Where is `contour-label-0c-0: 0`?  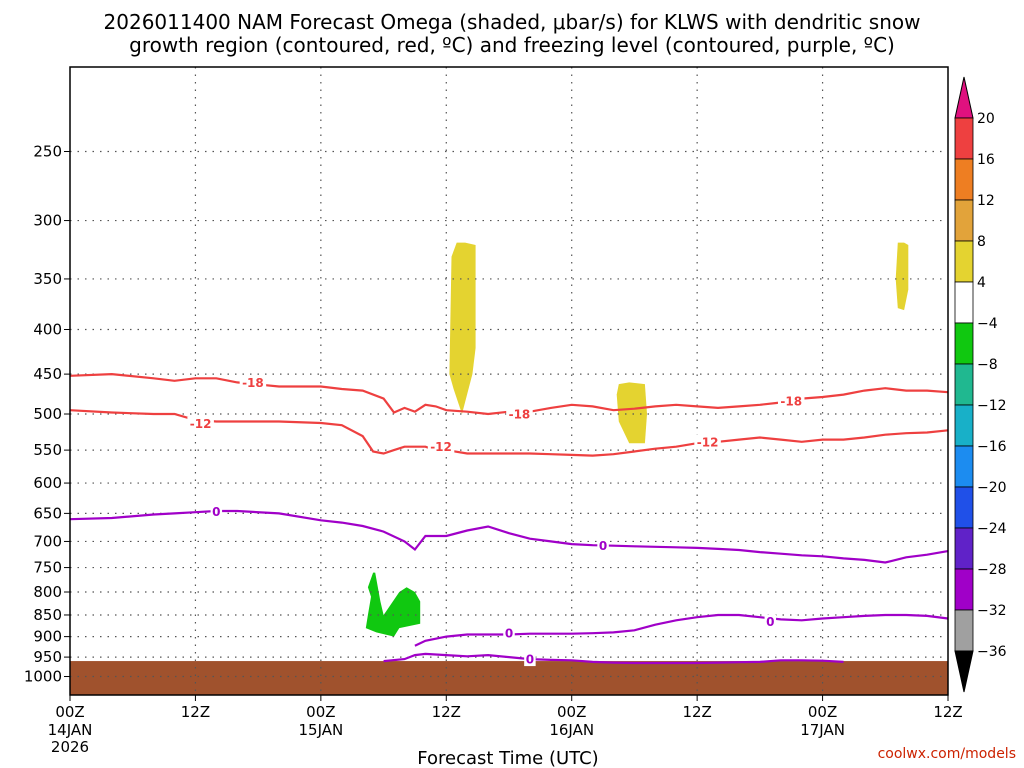 contour-label-0c-0: 0 is located at coordinates (530, 660).